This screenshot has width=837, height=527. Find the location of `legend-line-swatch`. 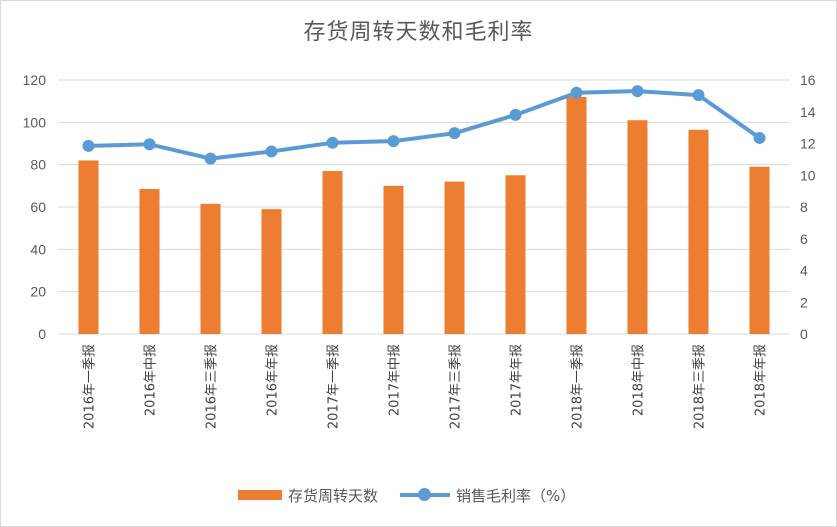

legend-line-swatch is located at coordinates (425, 495).